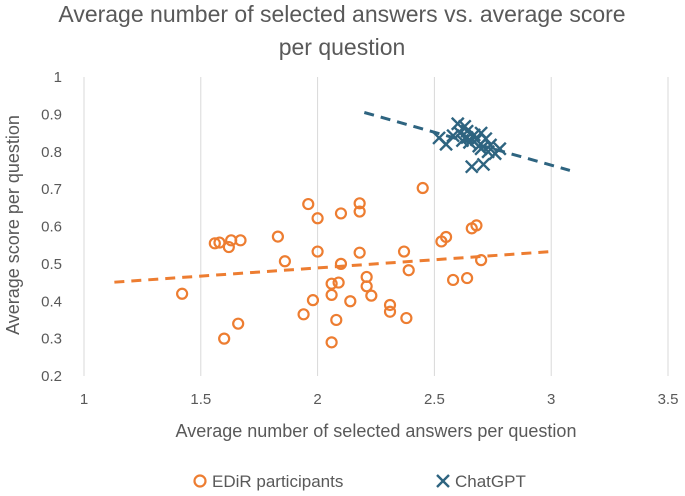 The image size is (685, 496). I want to click on y-tick-label: 0.6, so click(51, 227).